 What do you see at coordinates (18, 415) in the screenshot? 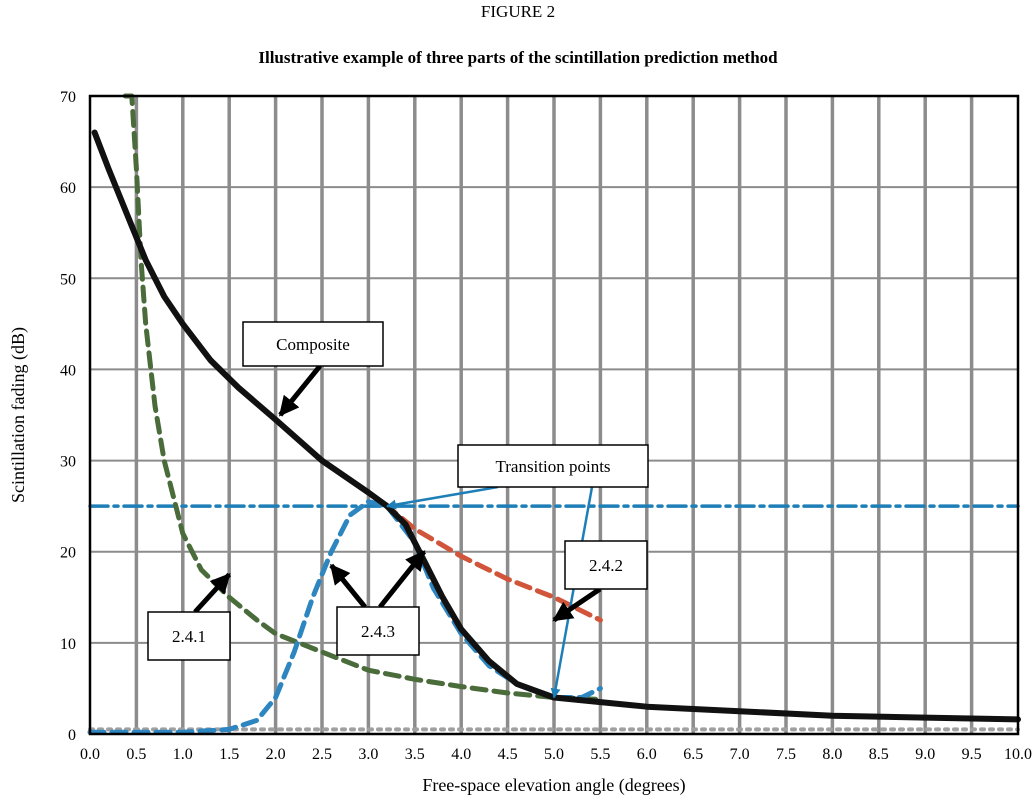
I see `y-axis-label: Scintillation fading (dB)` at bounding box center [18, 415].